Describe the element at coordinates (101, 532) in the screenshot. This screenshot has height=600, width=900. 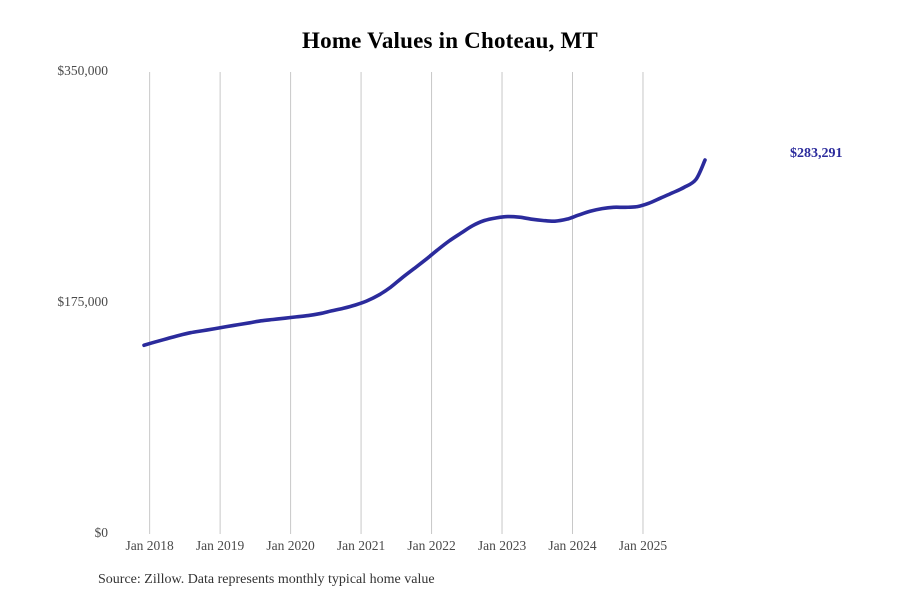
I see `y-tick-label-text: $0` at that location.